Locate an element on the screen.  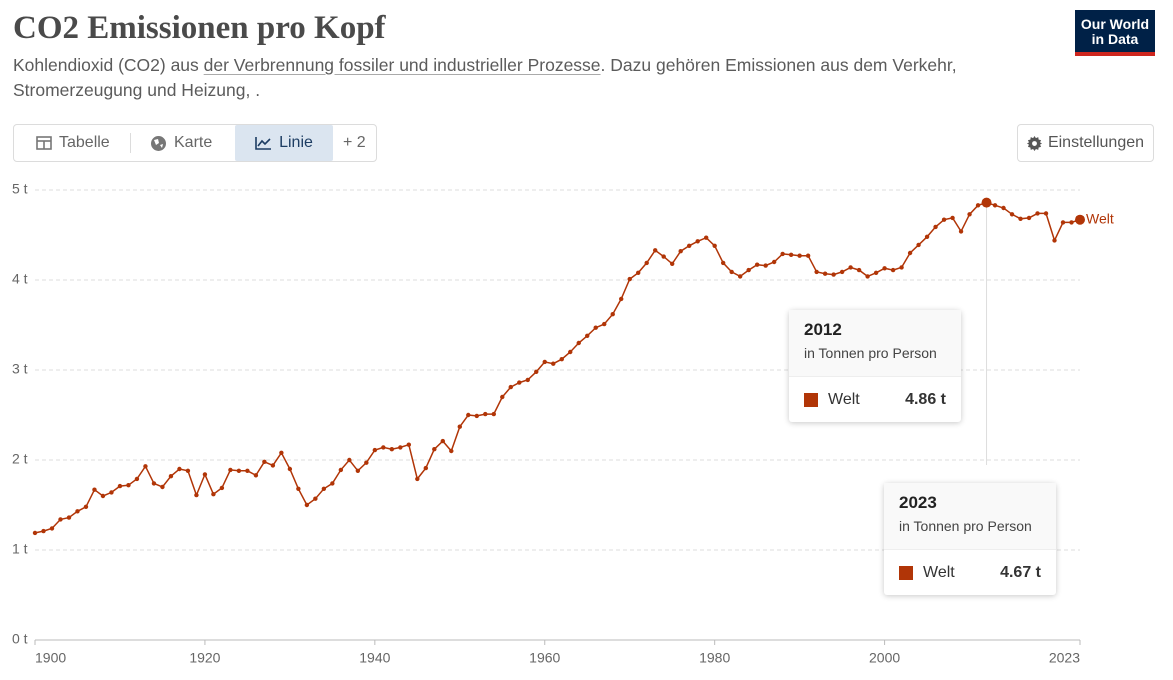
y-tick-label: 0 t is located at coordinates (20, 639).